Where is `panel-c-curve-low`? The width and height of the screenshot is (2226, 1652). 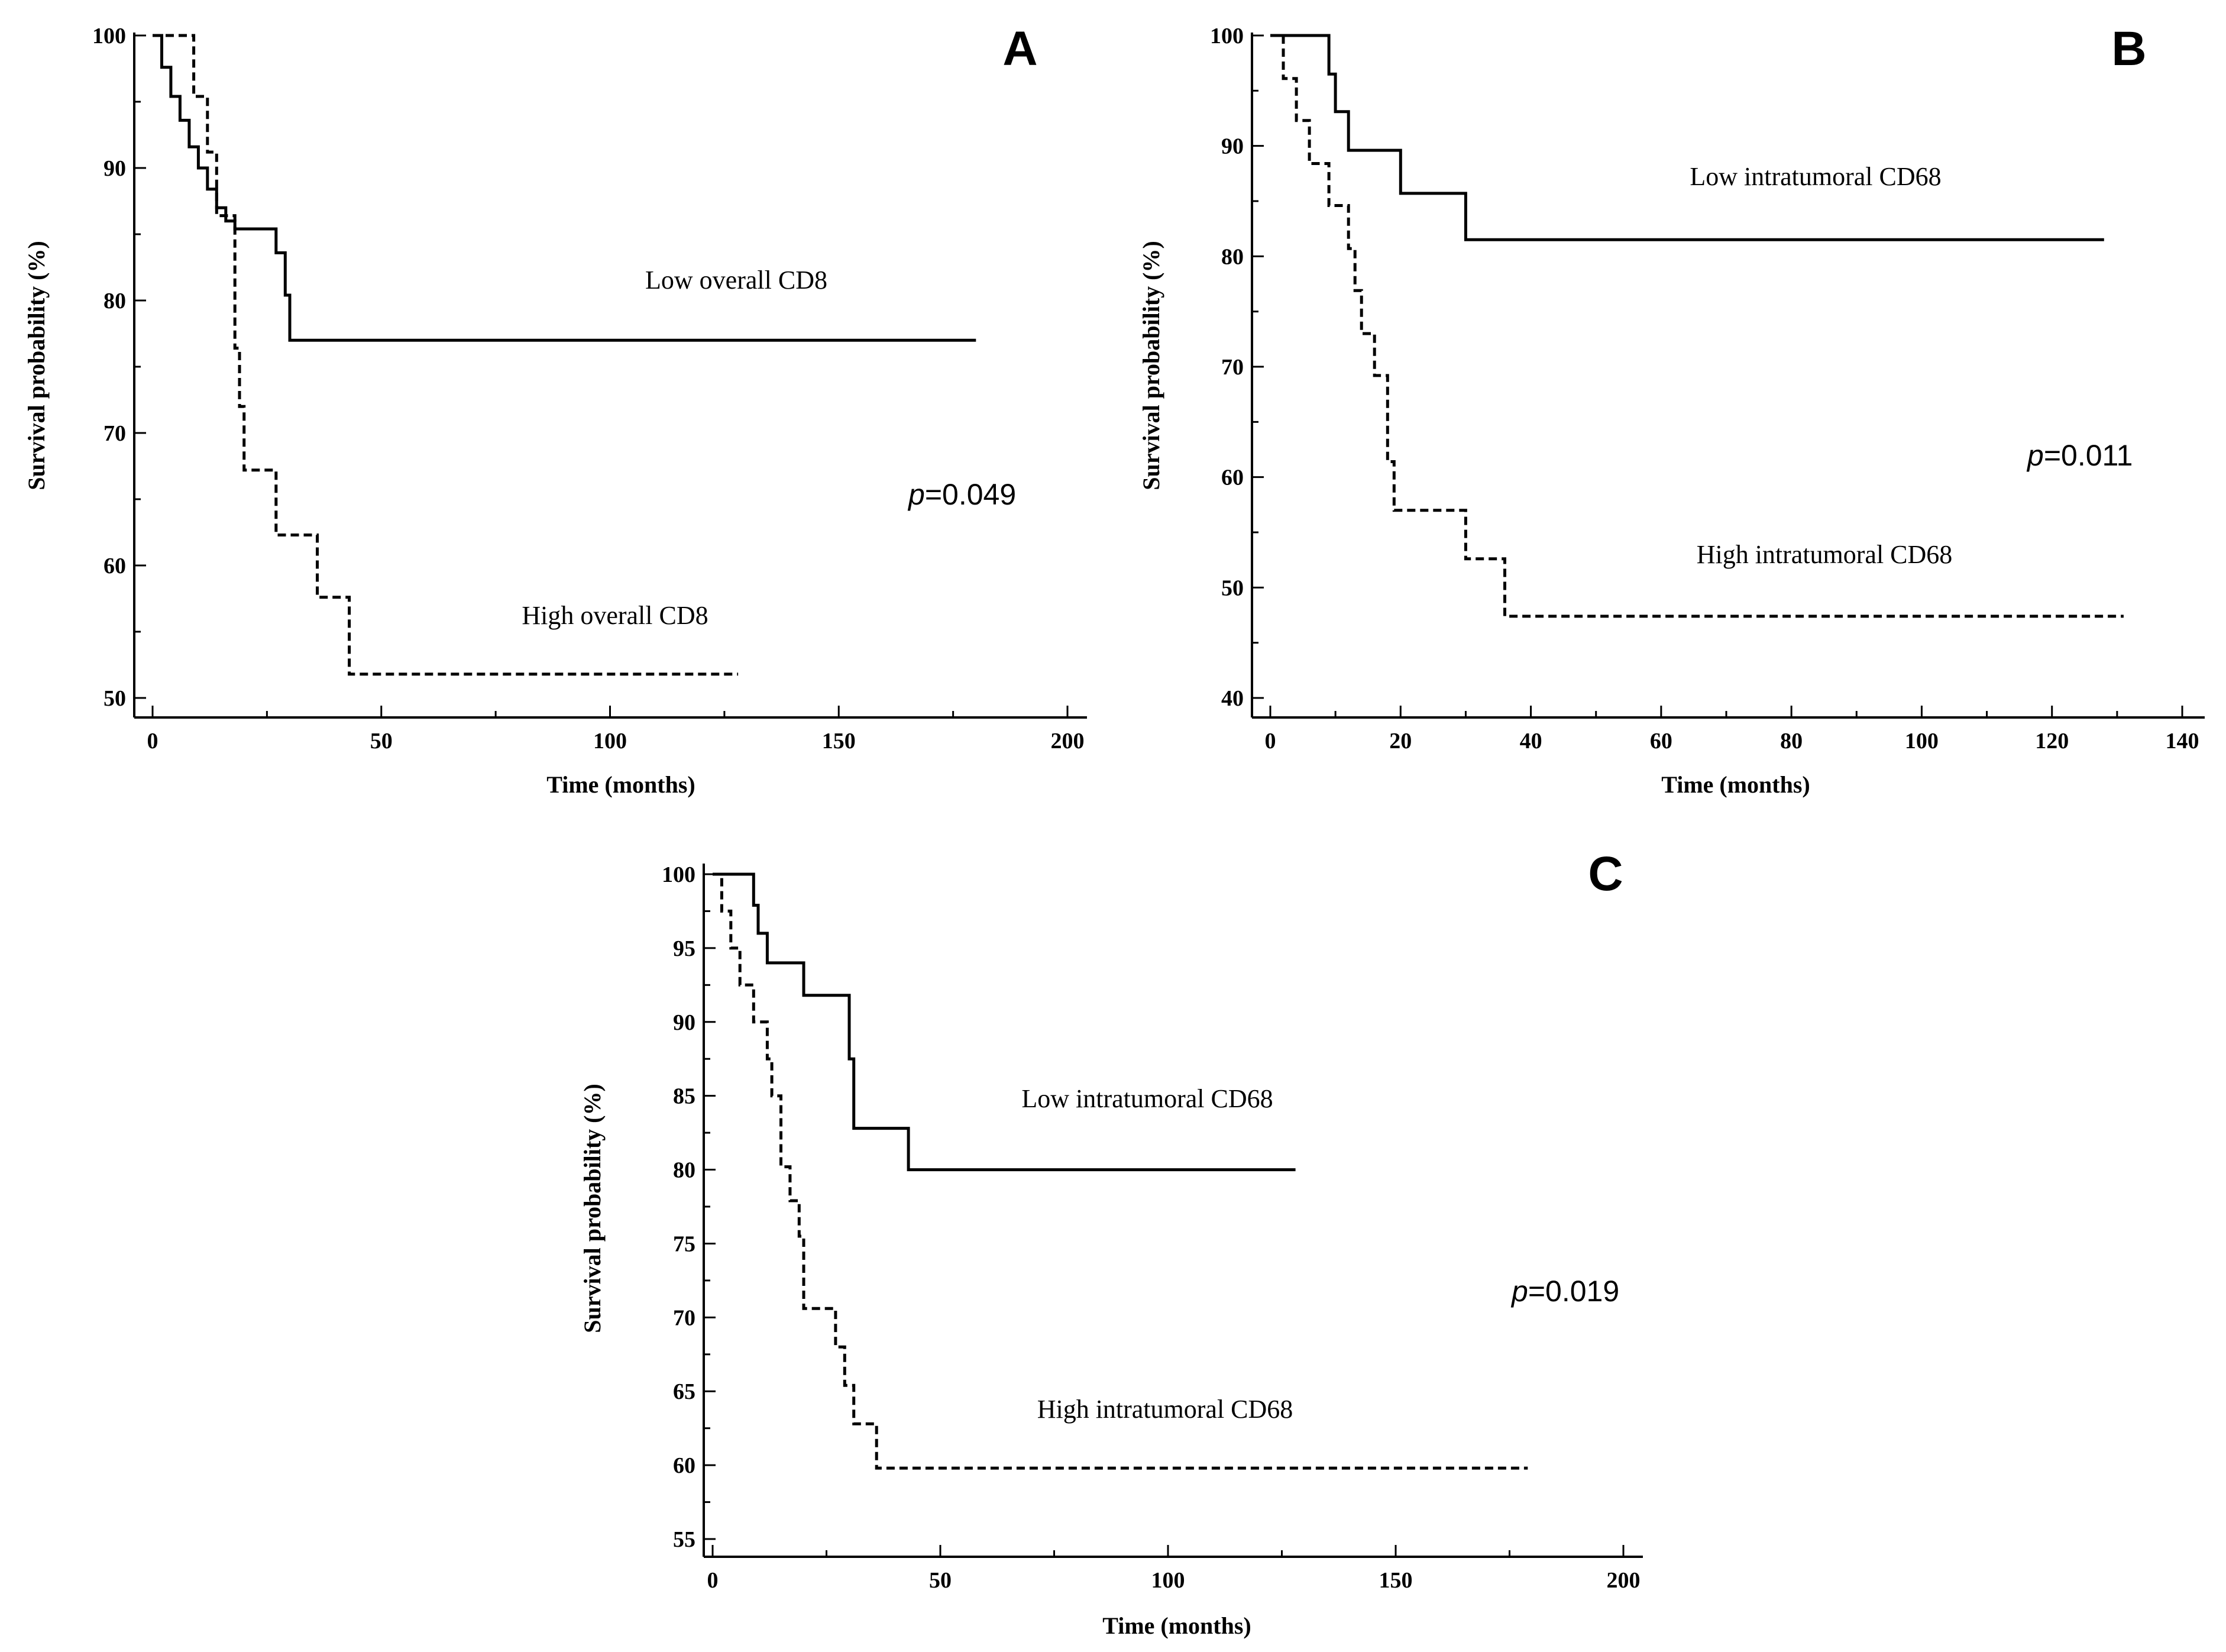 panel-c-curve-low is located at coordinates (1004, 1022).